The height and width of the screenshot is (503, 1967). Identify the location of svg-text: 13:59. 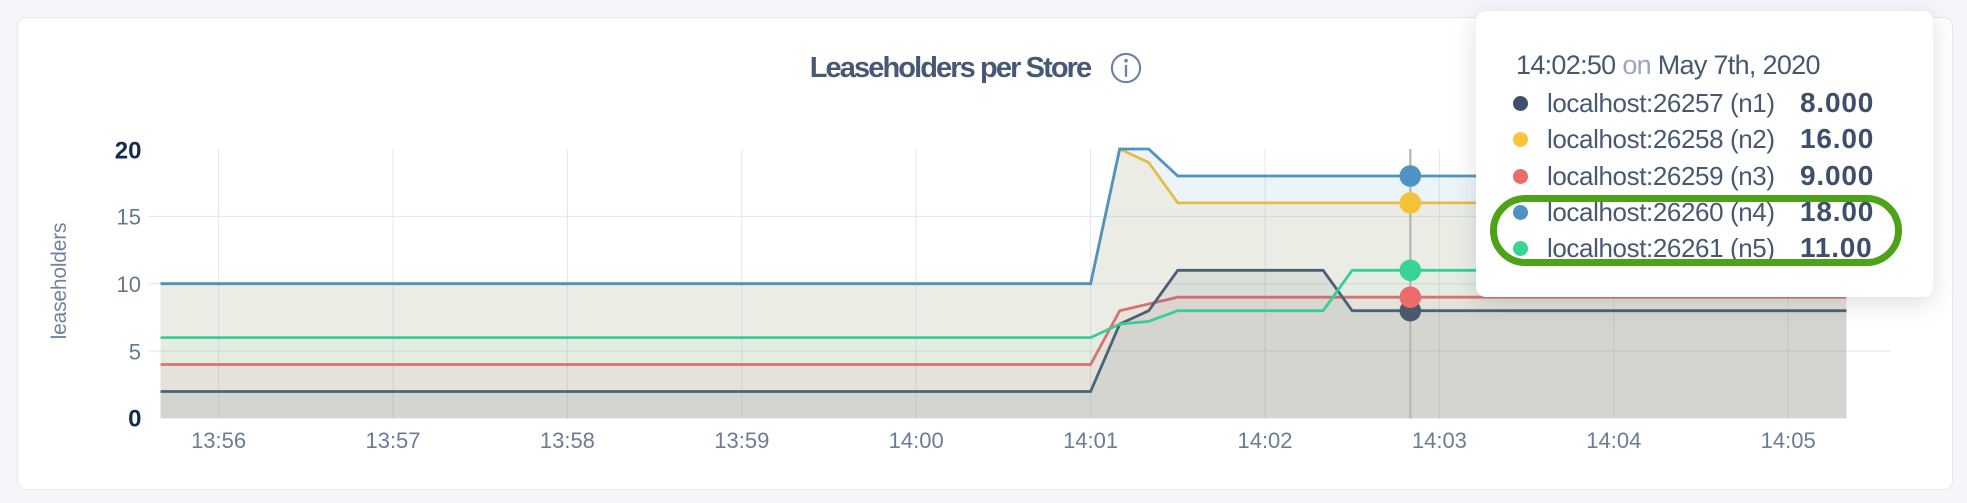
(741, 440).